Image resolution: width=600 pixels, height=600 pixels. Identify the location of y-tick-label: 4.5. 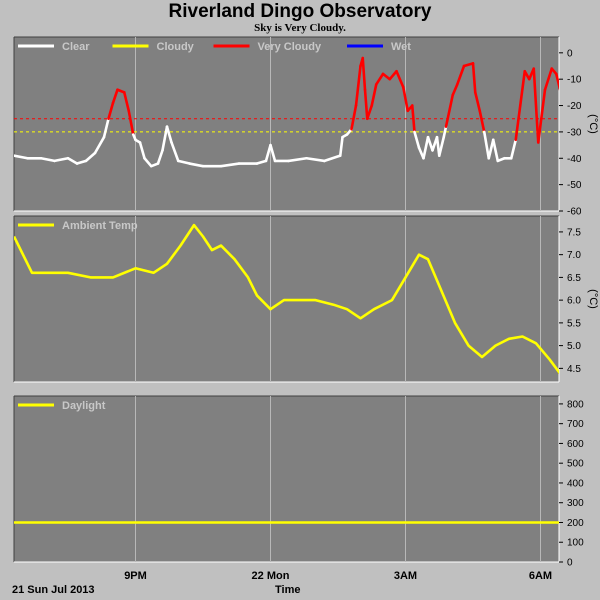
(574, 369).